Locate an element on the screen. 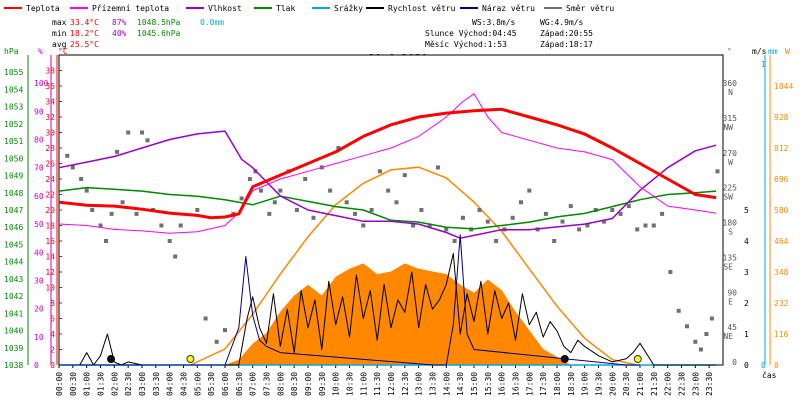 The height and width of the screenshot is (400, 800). max-pressure: 1048.5hPa is located at coordinates (159, 22).